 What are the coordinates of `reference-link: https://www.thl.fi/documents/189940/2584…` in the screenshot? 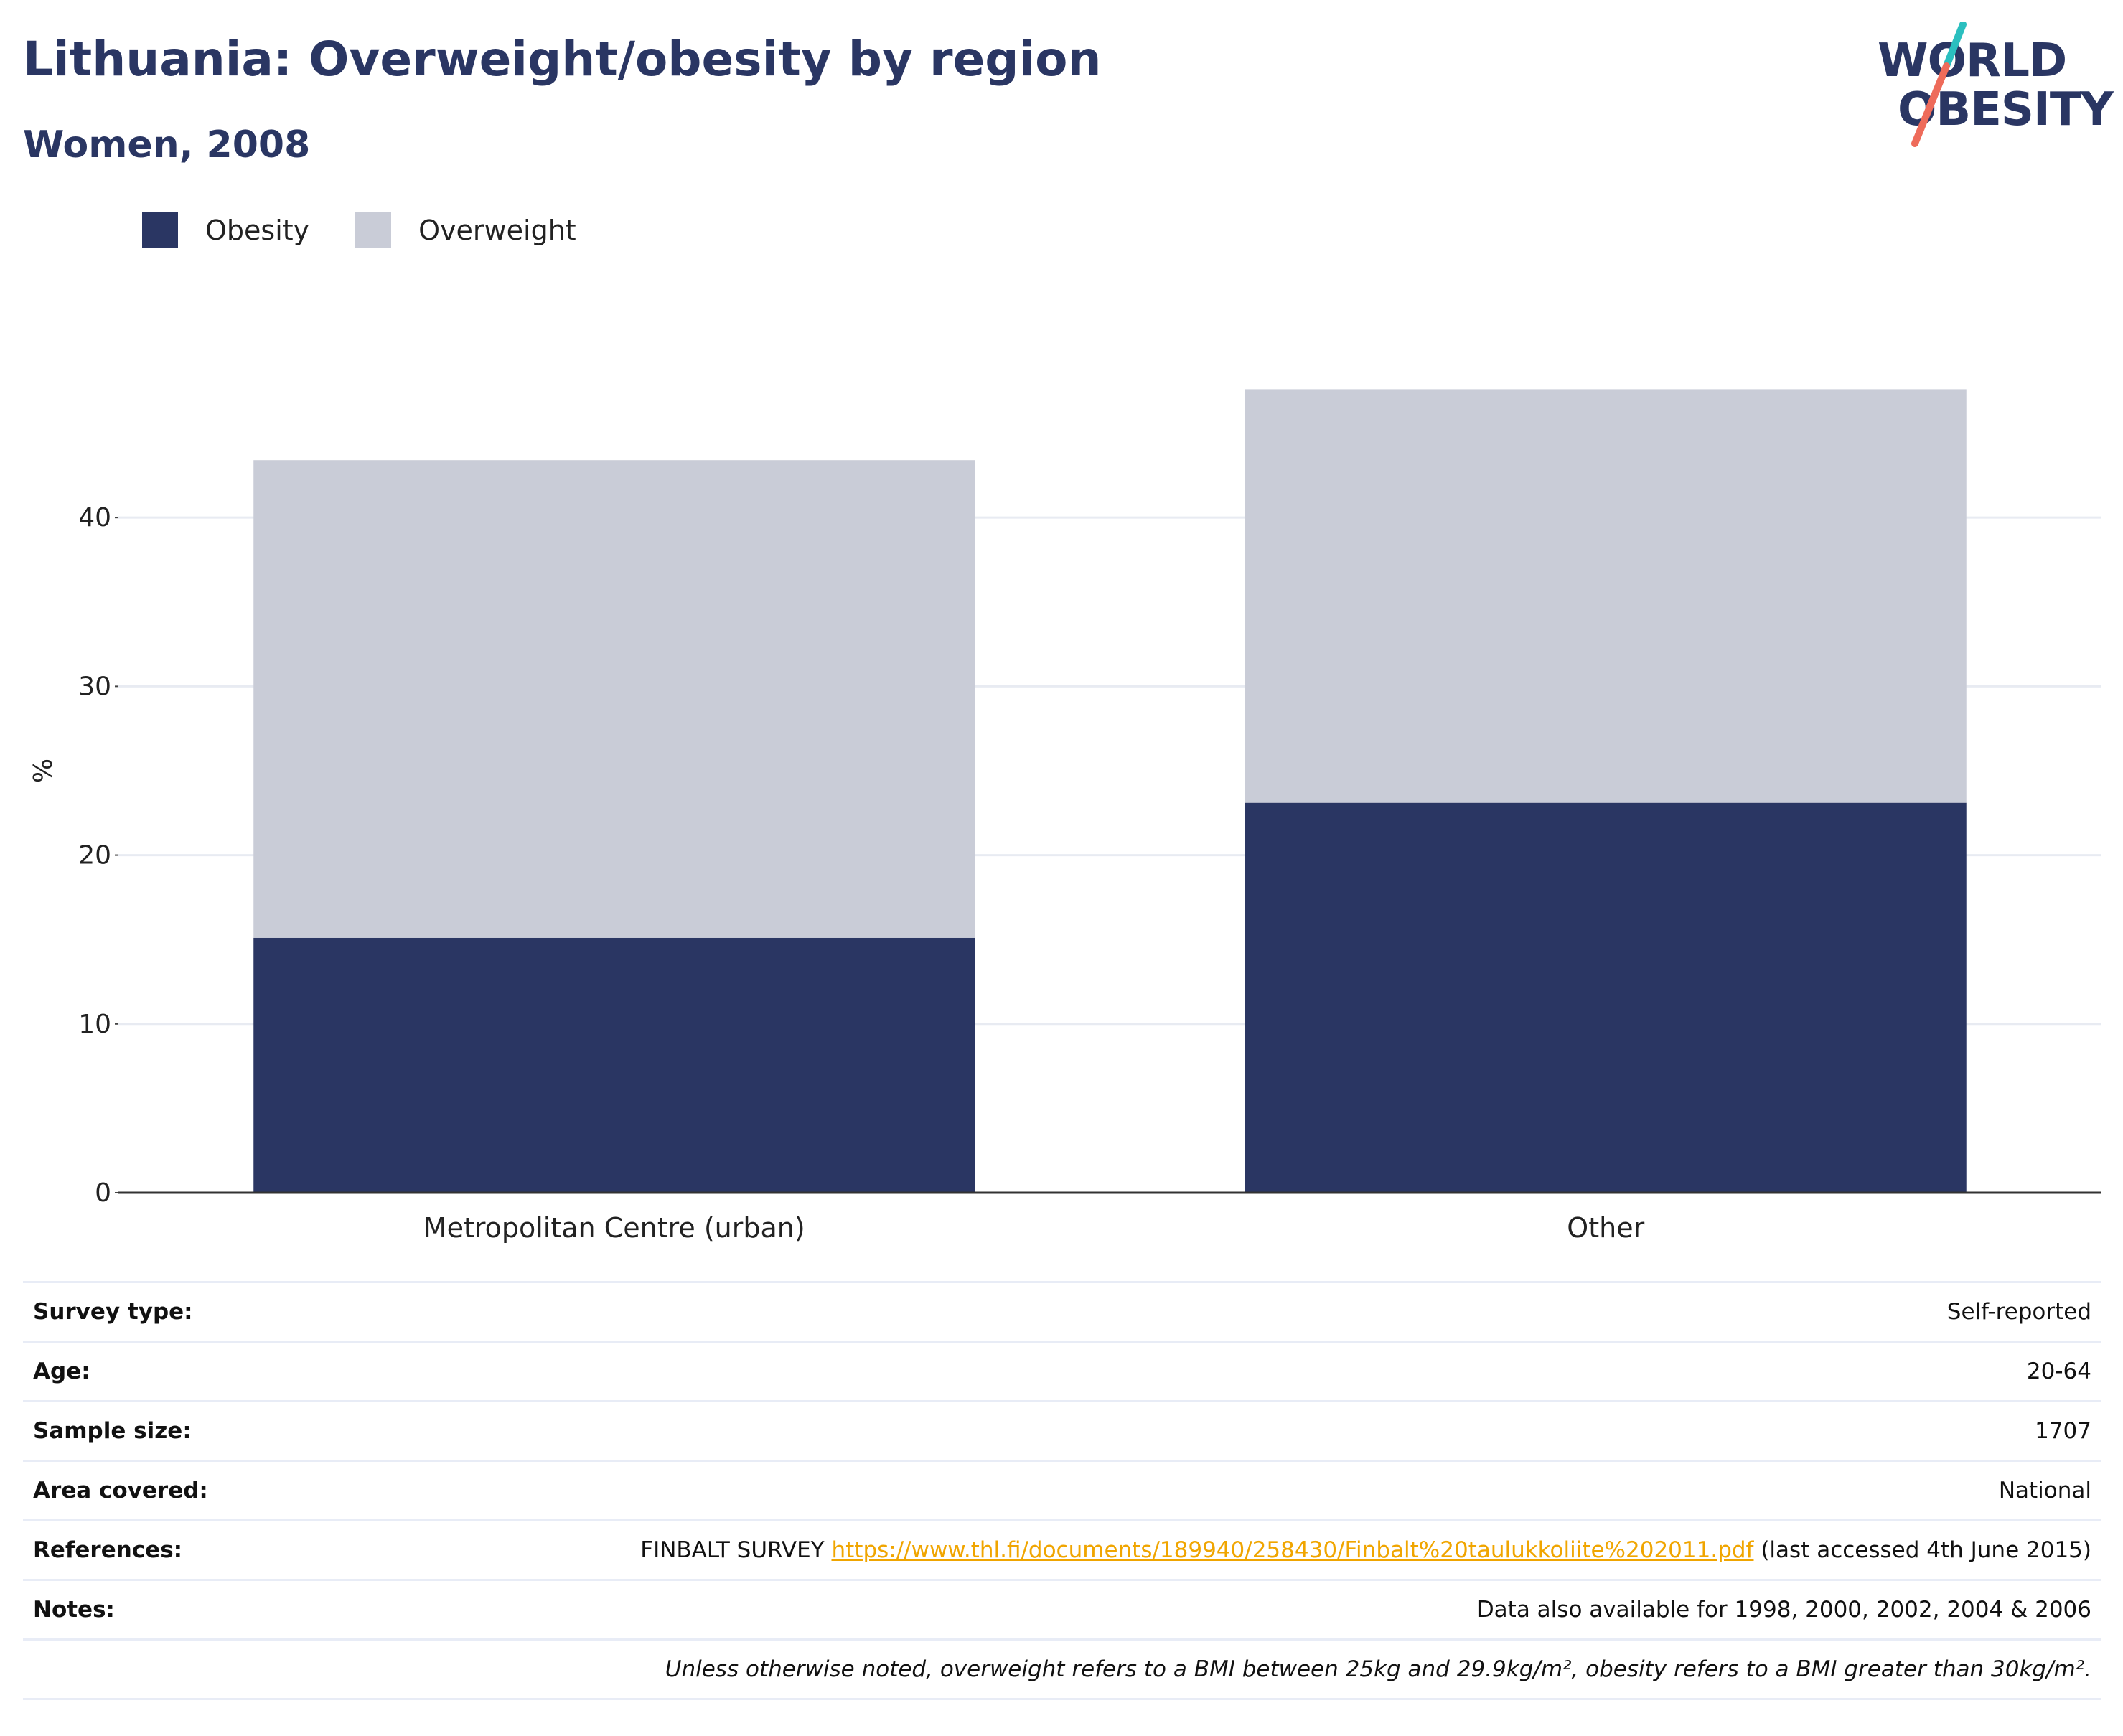 It's located at (1292, 1550).